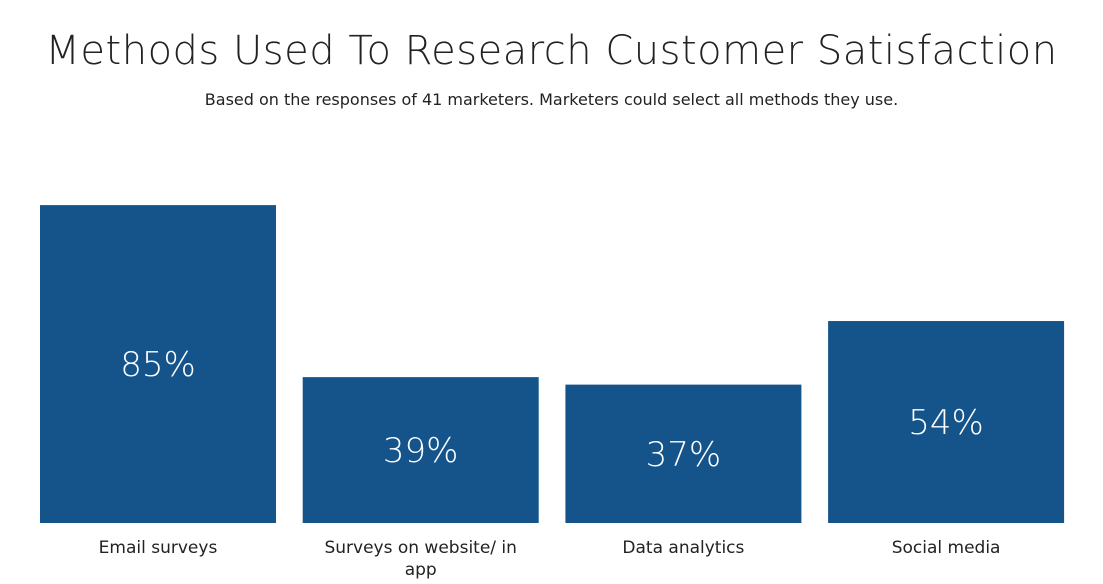  What do you see at coordinates (421, 570) in the screenshot?
I see `category-label: app` at bounding box center [421, 570].